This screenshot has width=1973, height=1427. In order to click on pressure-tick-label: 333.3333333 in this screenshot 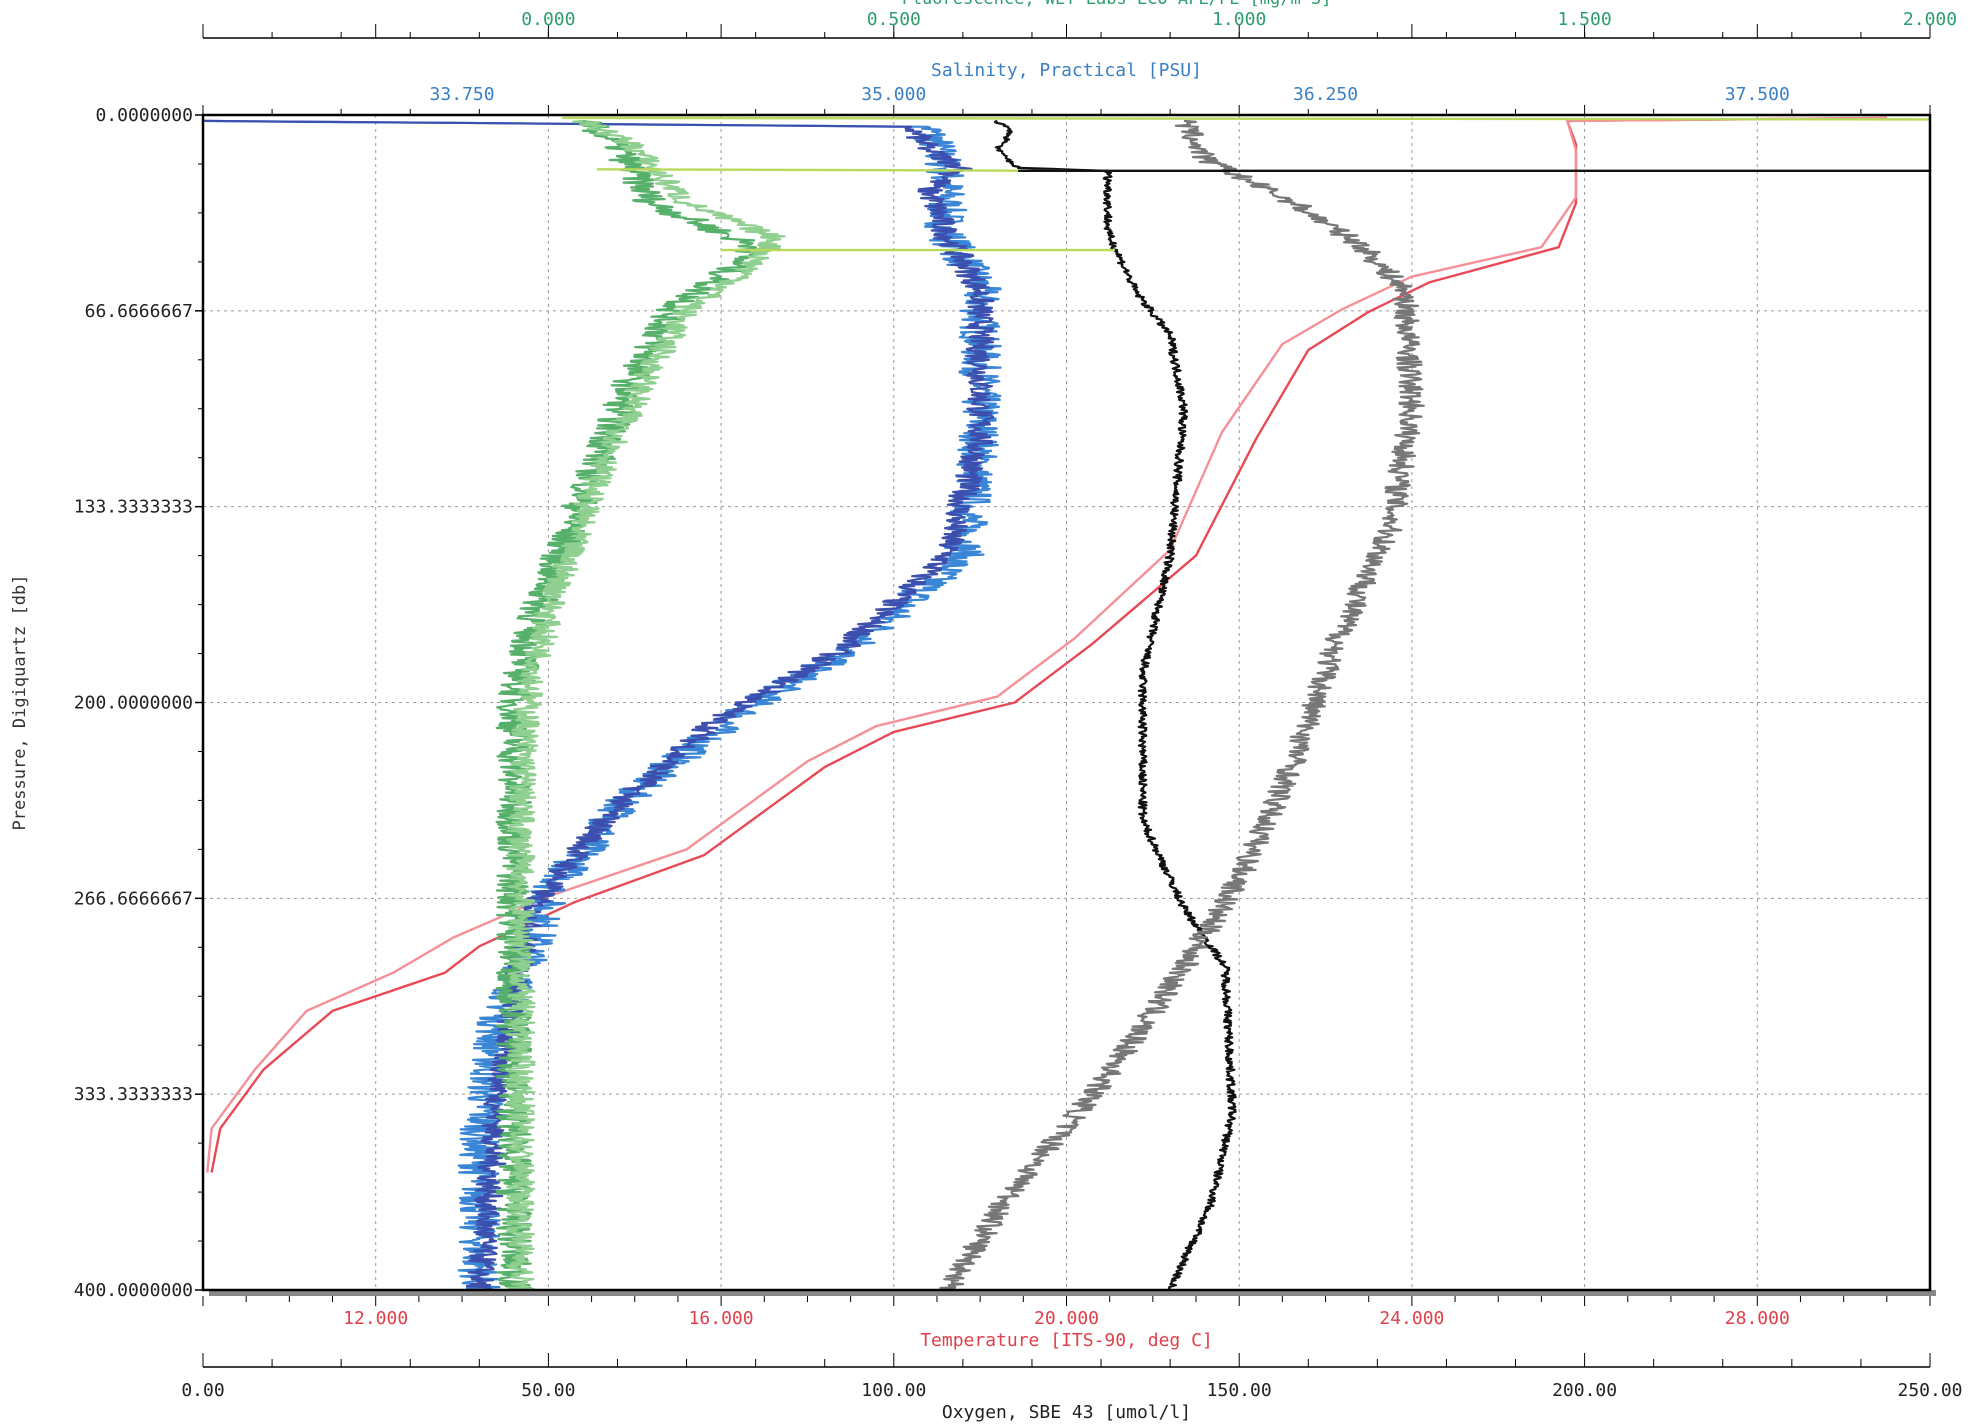, I will do `click(133, 1094)`.